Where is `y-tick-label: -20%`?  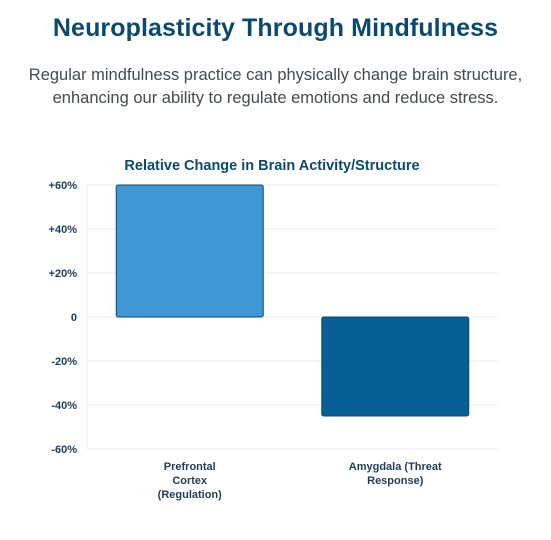
y-tick-label: -20% is located at coordinates (64, 362).